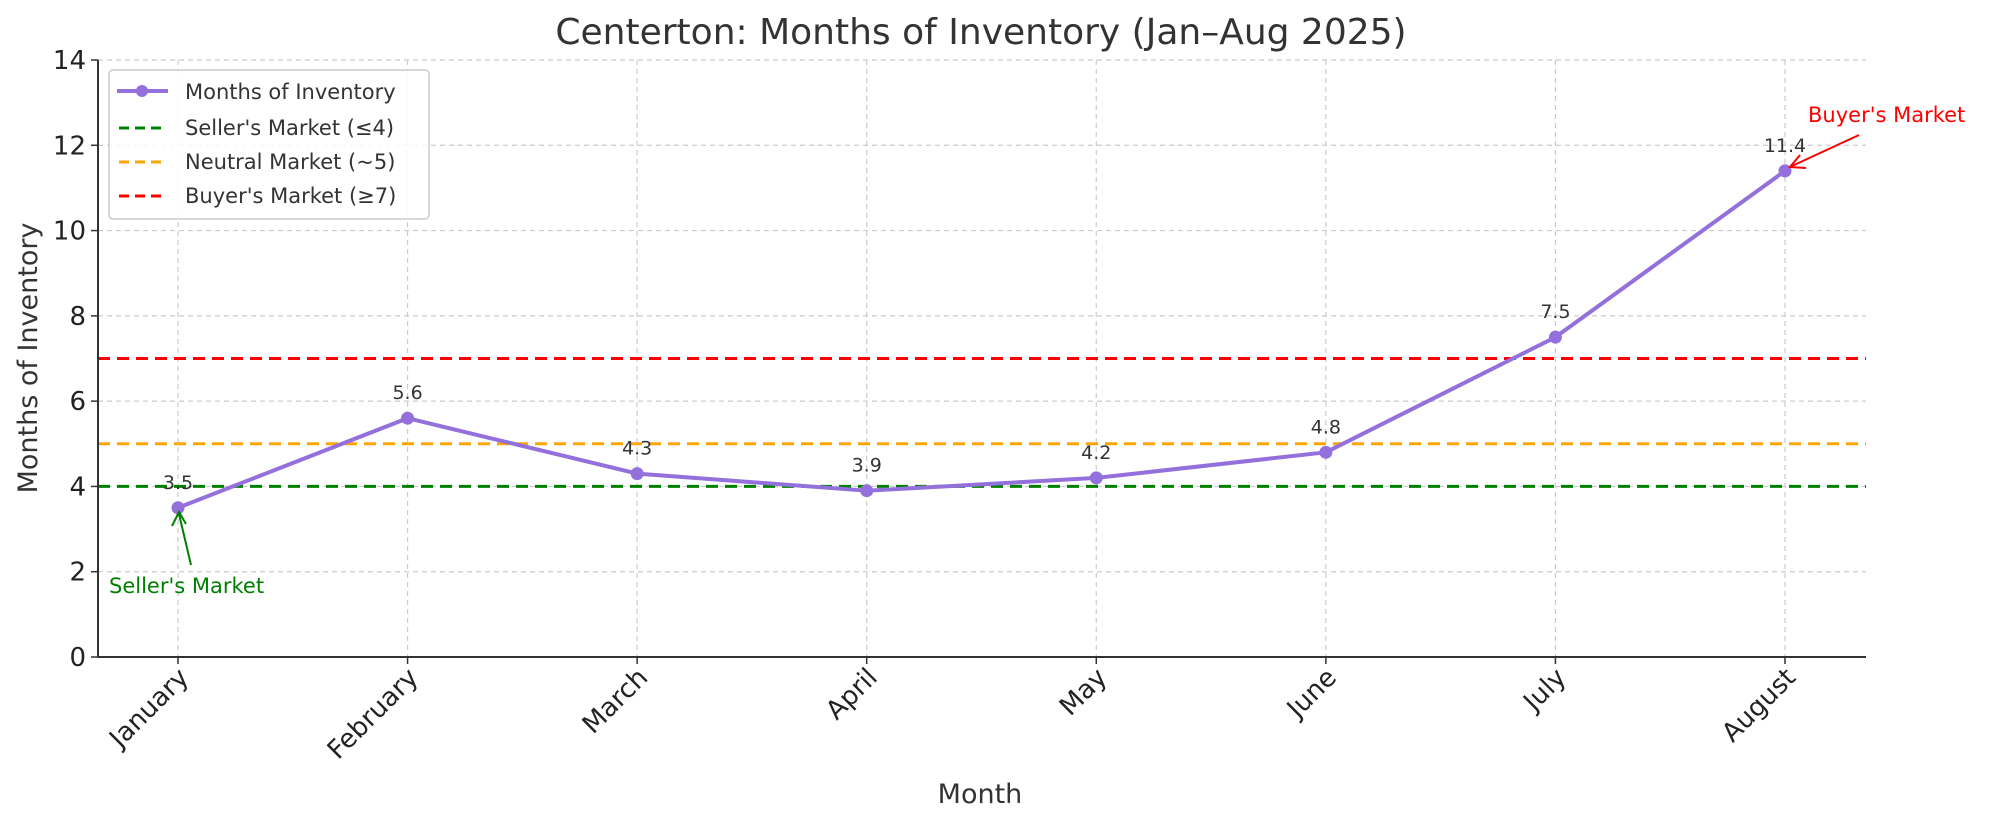 The width and height of the screenshot is (1999, 826). Describe the element at coordinates (186, 586) in the screenshot. I see `seller-annotation-text: Seller's Market` at that location.